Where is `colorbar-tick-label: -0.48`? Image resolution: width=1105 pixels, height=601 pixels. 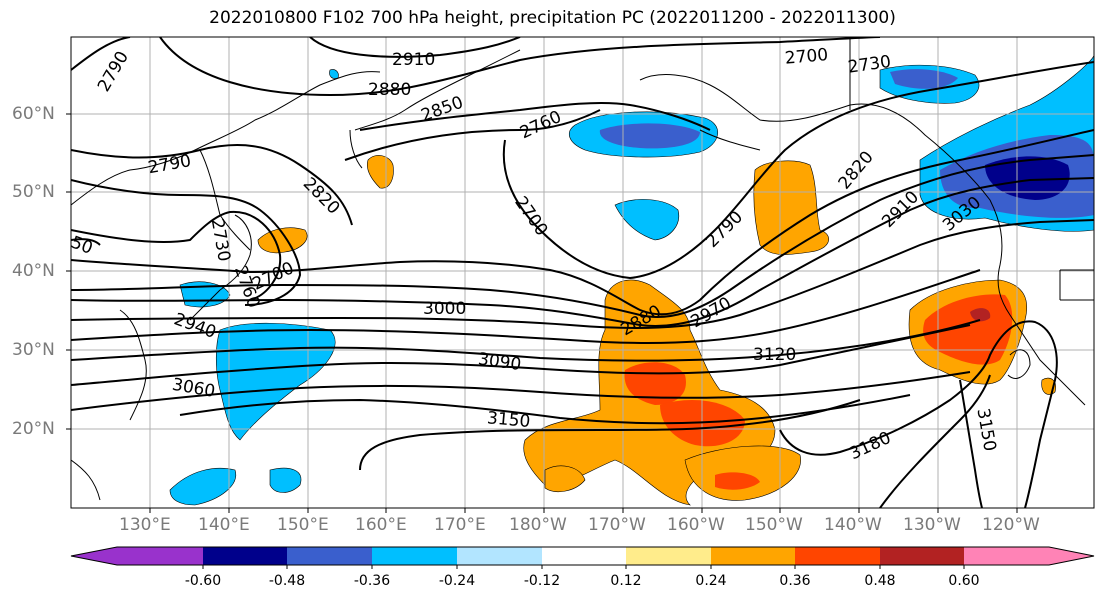
colorbar-tick-label: -0.48 is located at coordinates (287, 581).